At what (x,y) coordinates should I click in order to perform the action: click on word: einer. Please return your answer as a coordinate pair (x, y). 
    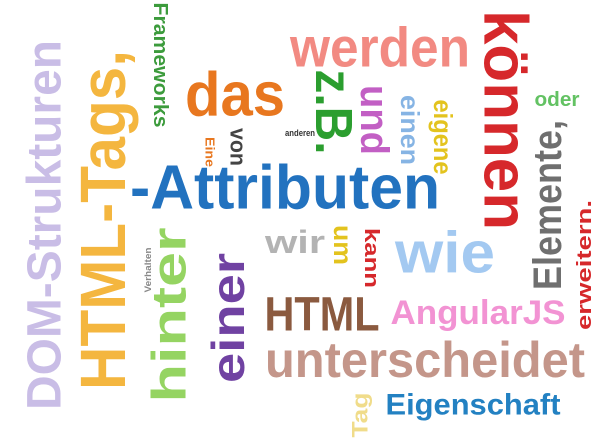
    Looking at the image, I should click on (228, 318).